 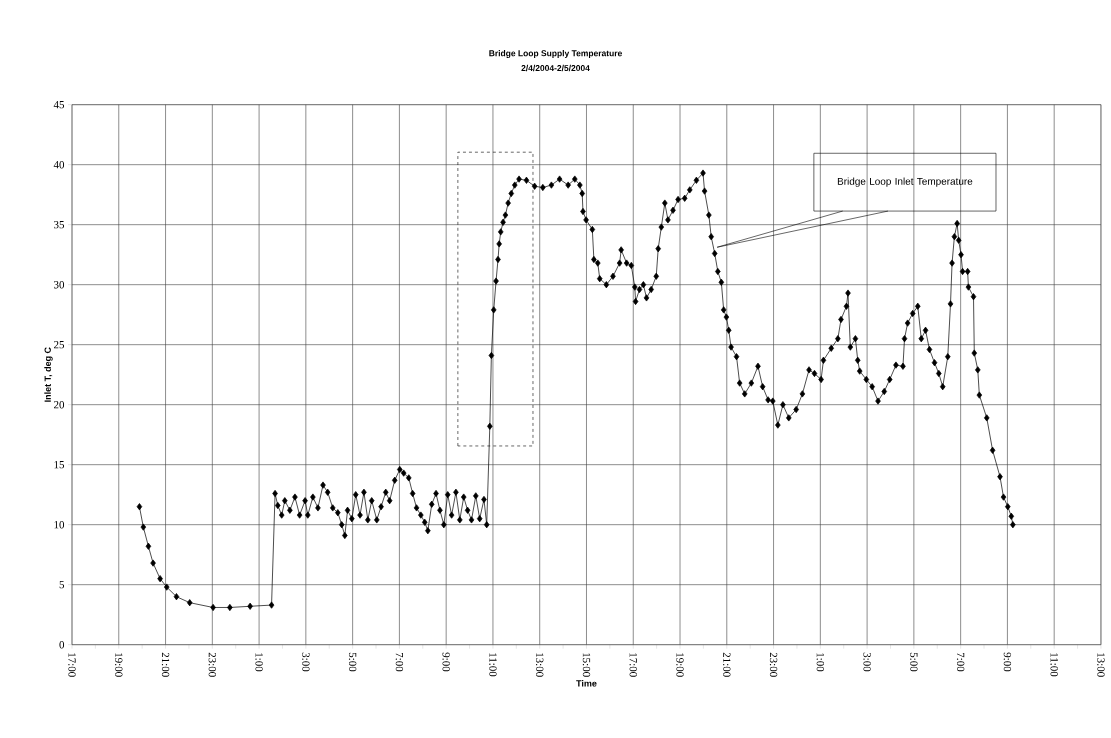 I want to click on x-tick-label: 15:00, so click(x=586, y=665).